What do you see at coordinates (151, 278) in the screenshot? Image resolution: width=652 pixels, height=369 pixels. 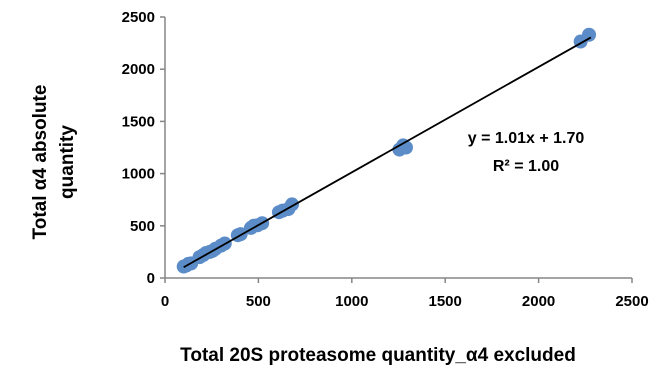 I see `y-tick-label: 0` at bounding box center [151, 278].